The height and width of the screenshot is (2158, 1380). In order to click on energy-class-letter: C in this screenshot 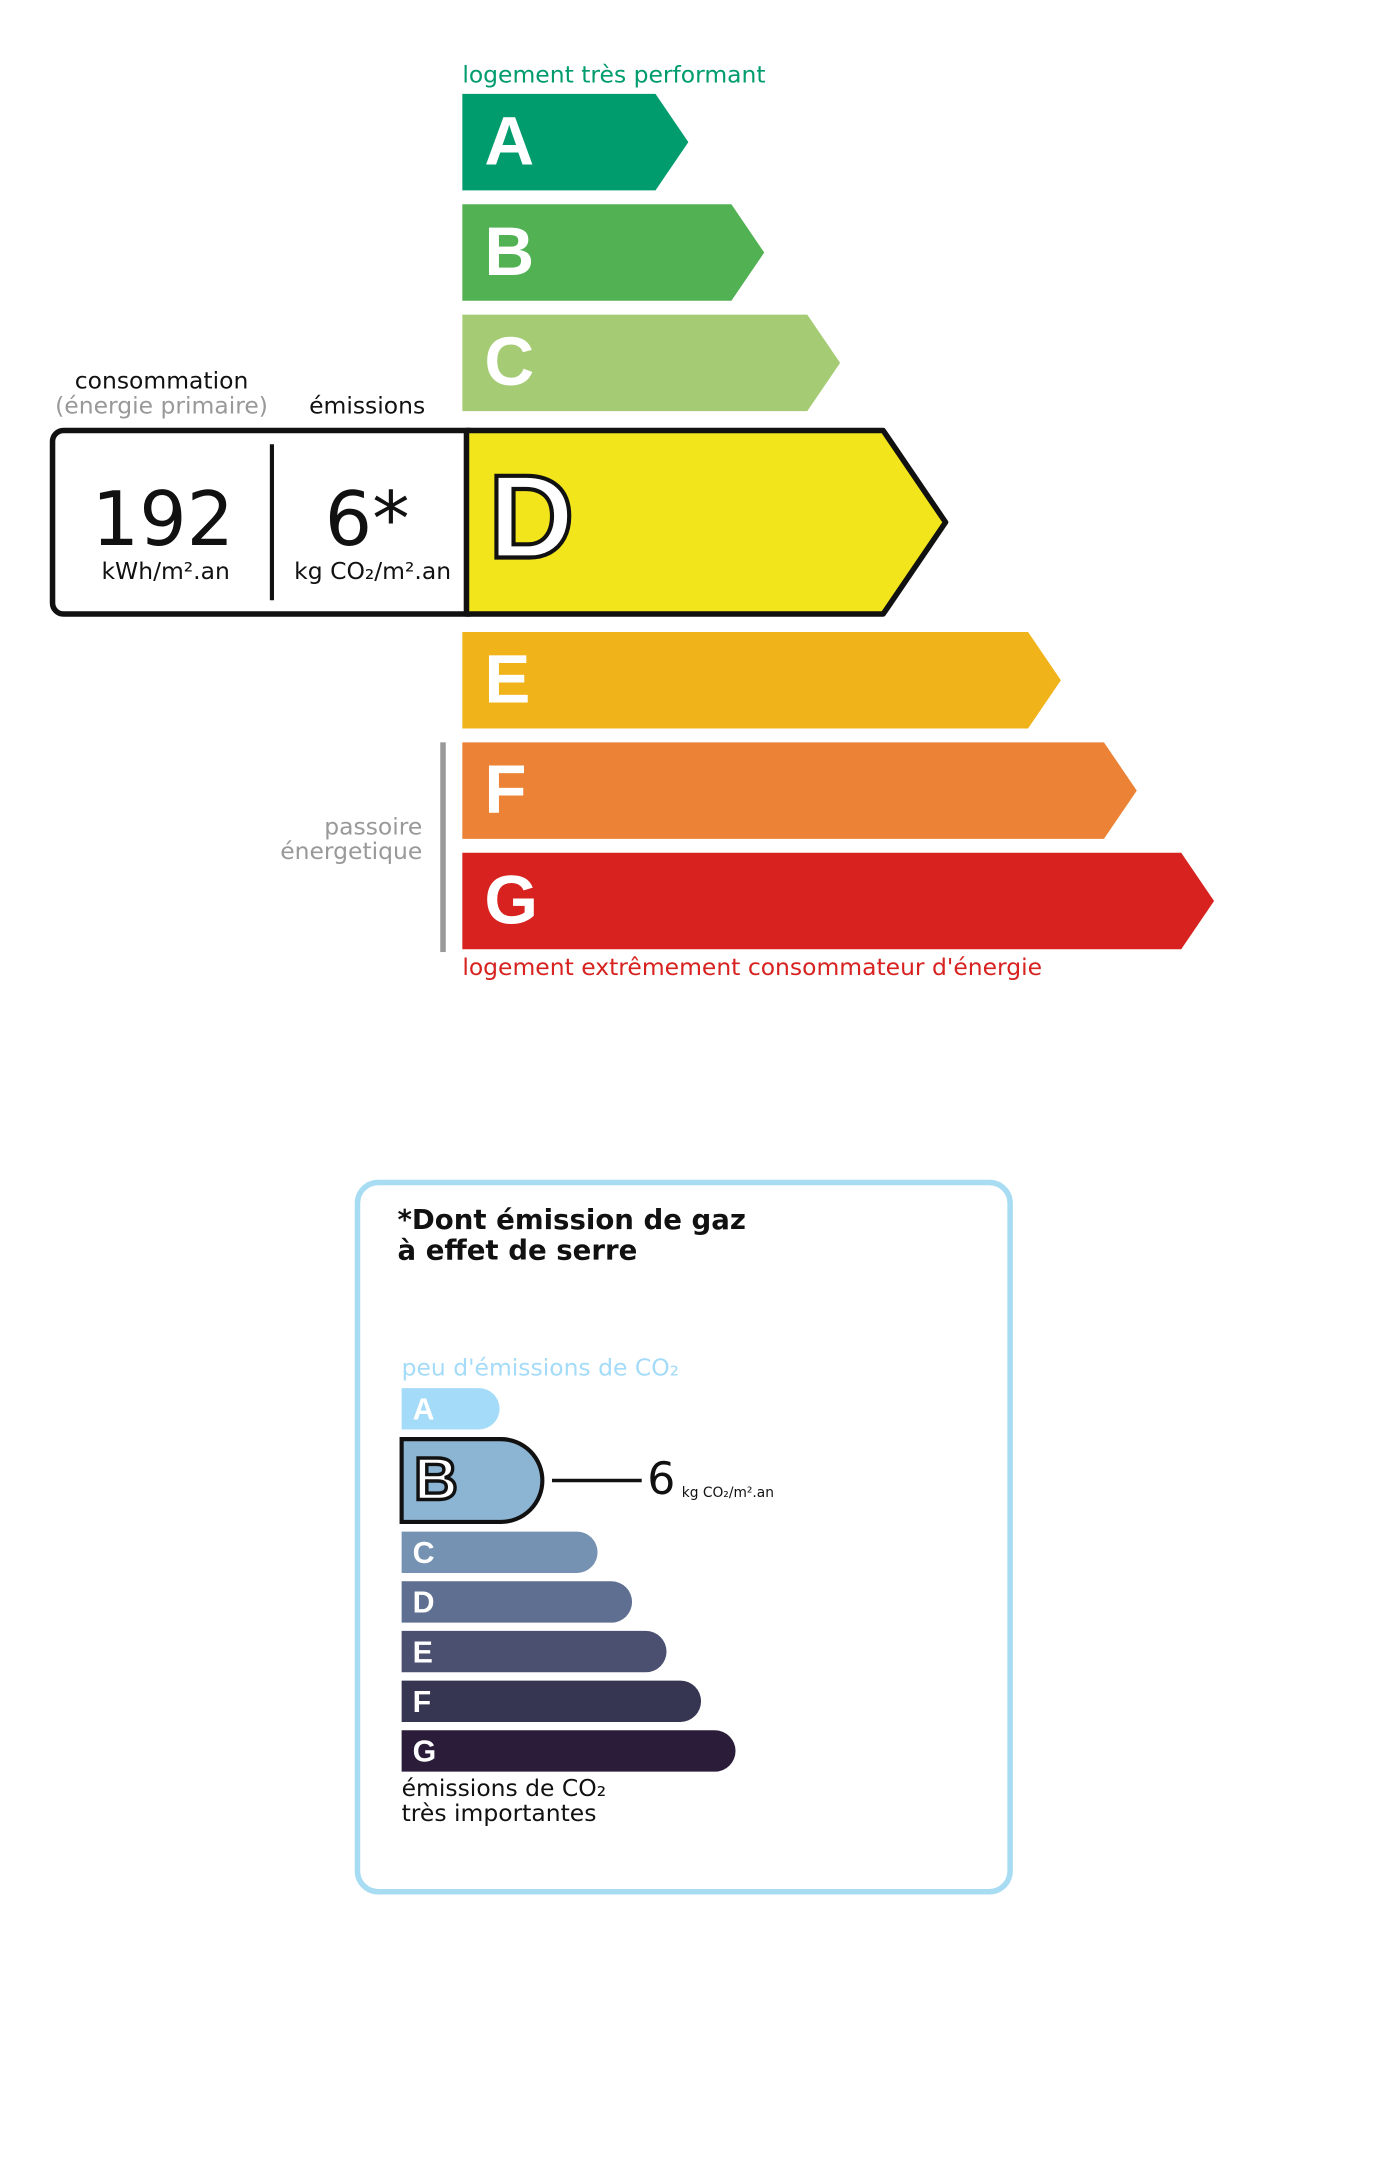, I will do `click(509, 361)`.